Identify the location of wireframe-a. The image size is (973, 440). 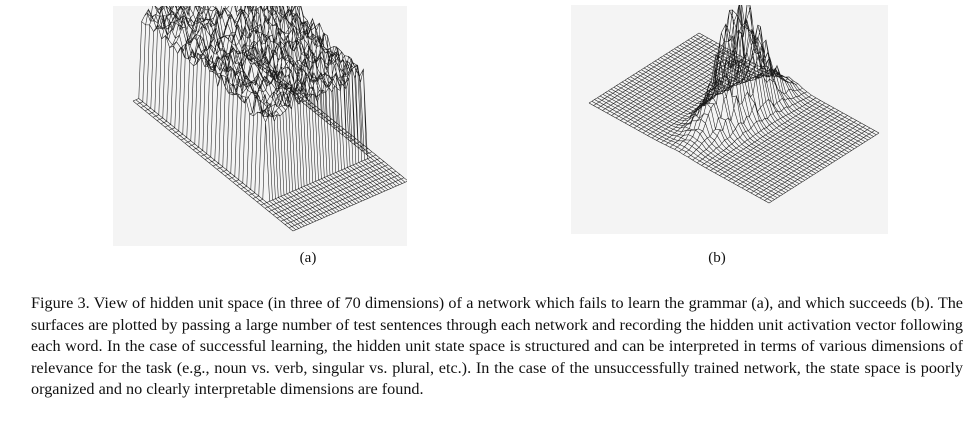
(269, 119).